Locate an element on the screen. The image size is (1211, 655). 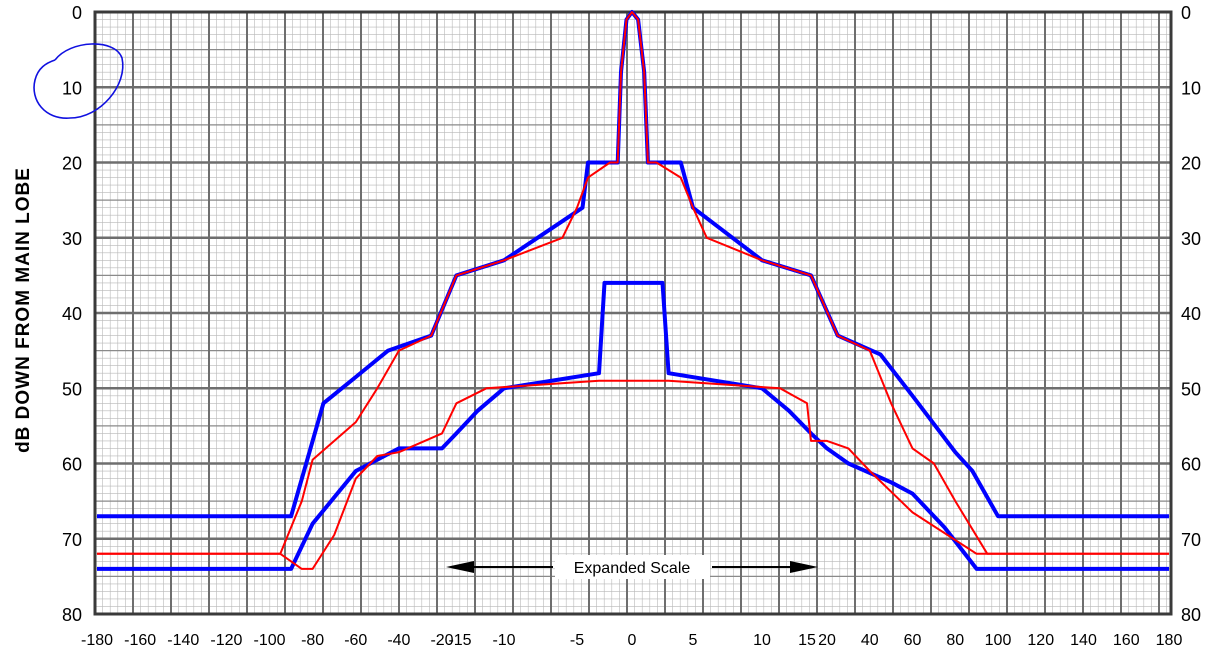
x-tick-label: -40 is located at coordinates (398, 640).